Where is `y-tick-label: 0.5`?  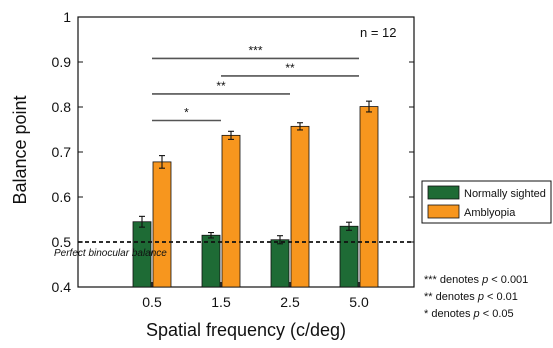 y-tick-label: 0.5 is located at coordinates (62, 242).